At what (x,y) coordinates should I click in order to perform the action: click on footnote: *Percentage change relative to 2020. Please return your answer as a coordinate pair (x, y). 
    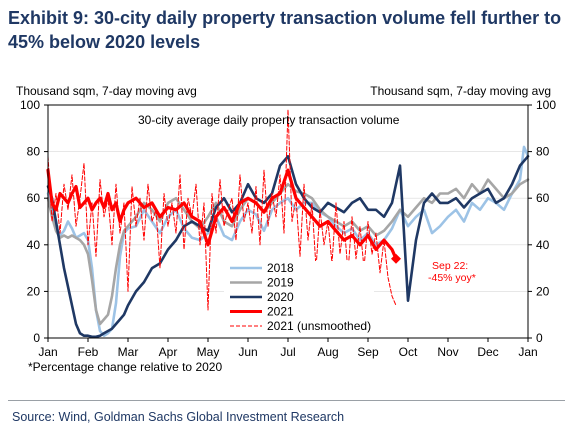
    Looking at the image, I should click on (125, 367).